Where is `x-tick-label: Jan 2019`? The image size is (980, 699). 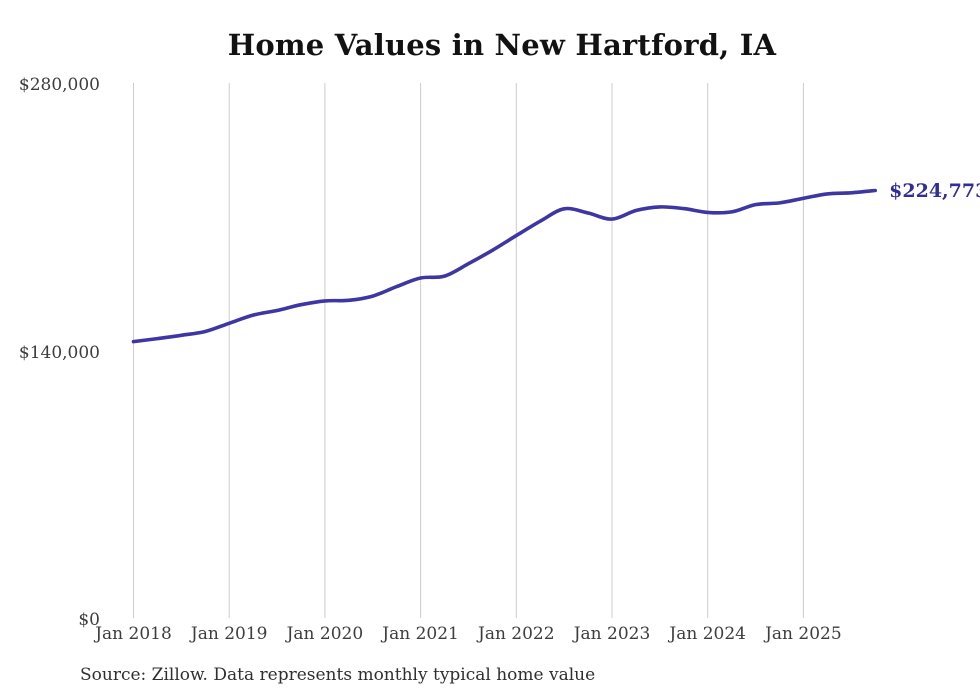
x-tick-label: Jan 2019 is located at coordinates (229, 634).